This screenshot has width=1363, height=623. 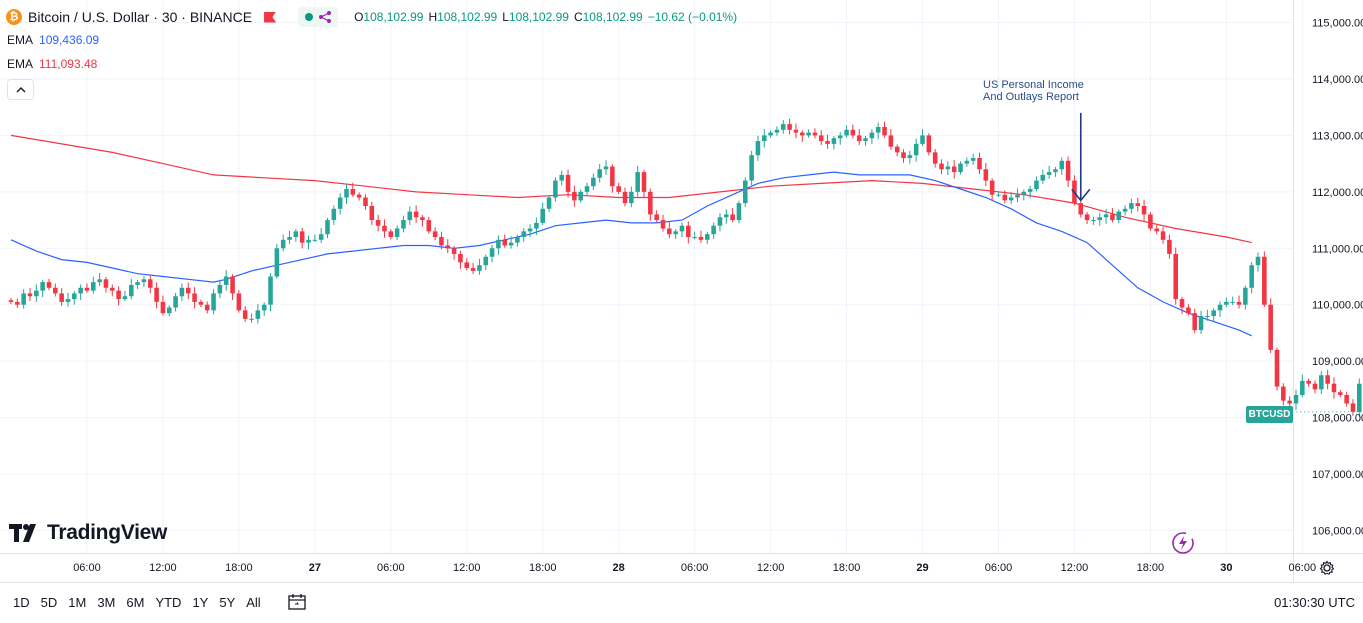 What do you see at coordinates (140, 17) in the screenshot?
I see `symbol-title: Bitcoin / U.S. Dollar · 30 · BINANCE` at bounding box center [140, 17].